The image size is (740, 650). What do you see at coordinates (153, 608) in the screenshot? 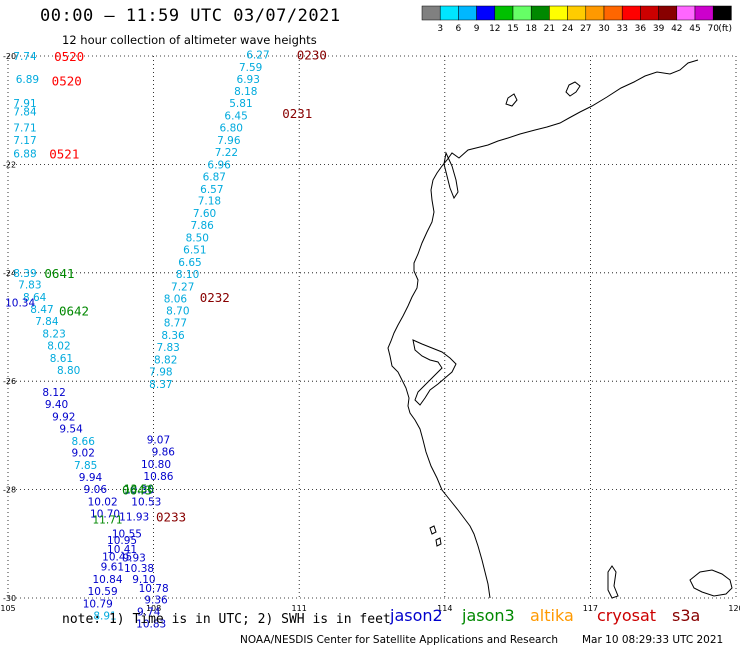
I see `x-tick-label: 108` at bounding box center [153, 608].